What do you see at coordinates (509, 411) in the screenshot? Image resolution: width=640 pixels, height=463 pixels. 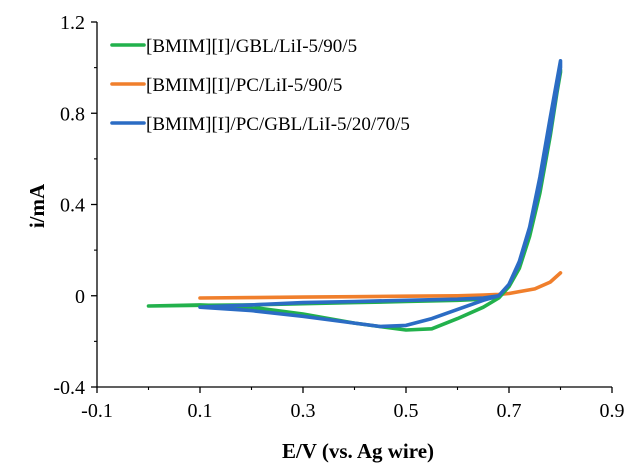 I see `x-tick-label: 0.7` at bounding box center [509, 411].